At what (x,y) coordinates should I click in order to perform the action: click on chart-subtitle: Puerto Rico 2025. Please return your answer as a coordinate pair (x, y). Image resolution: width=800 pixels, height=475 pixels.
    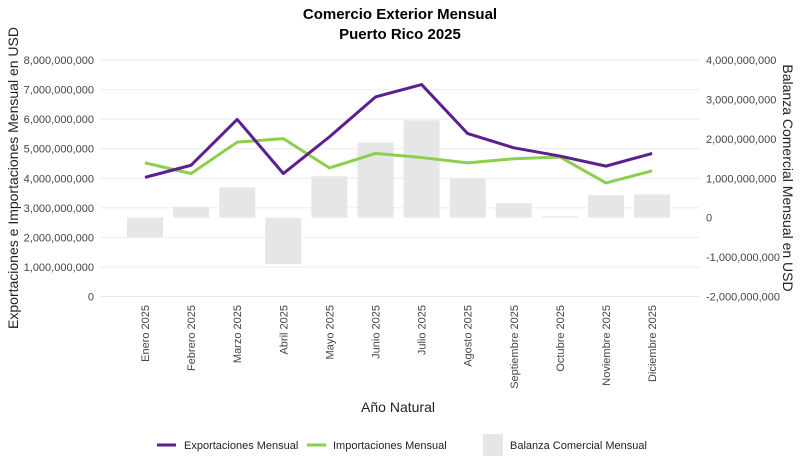
    Looking at the image, I should click on (400, 34).